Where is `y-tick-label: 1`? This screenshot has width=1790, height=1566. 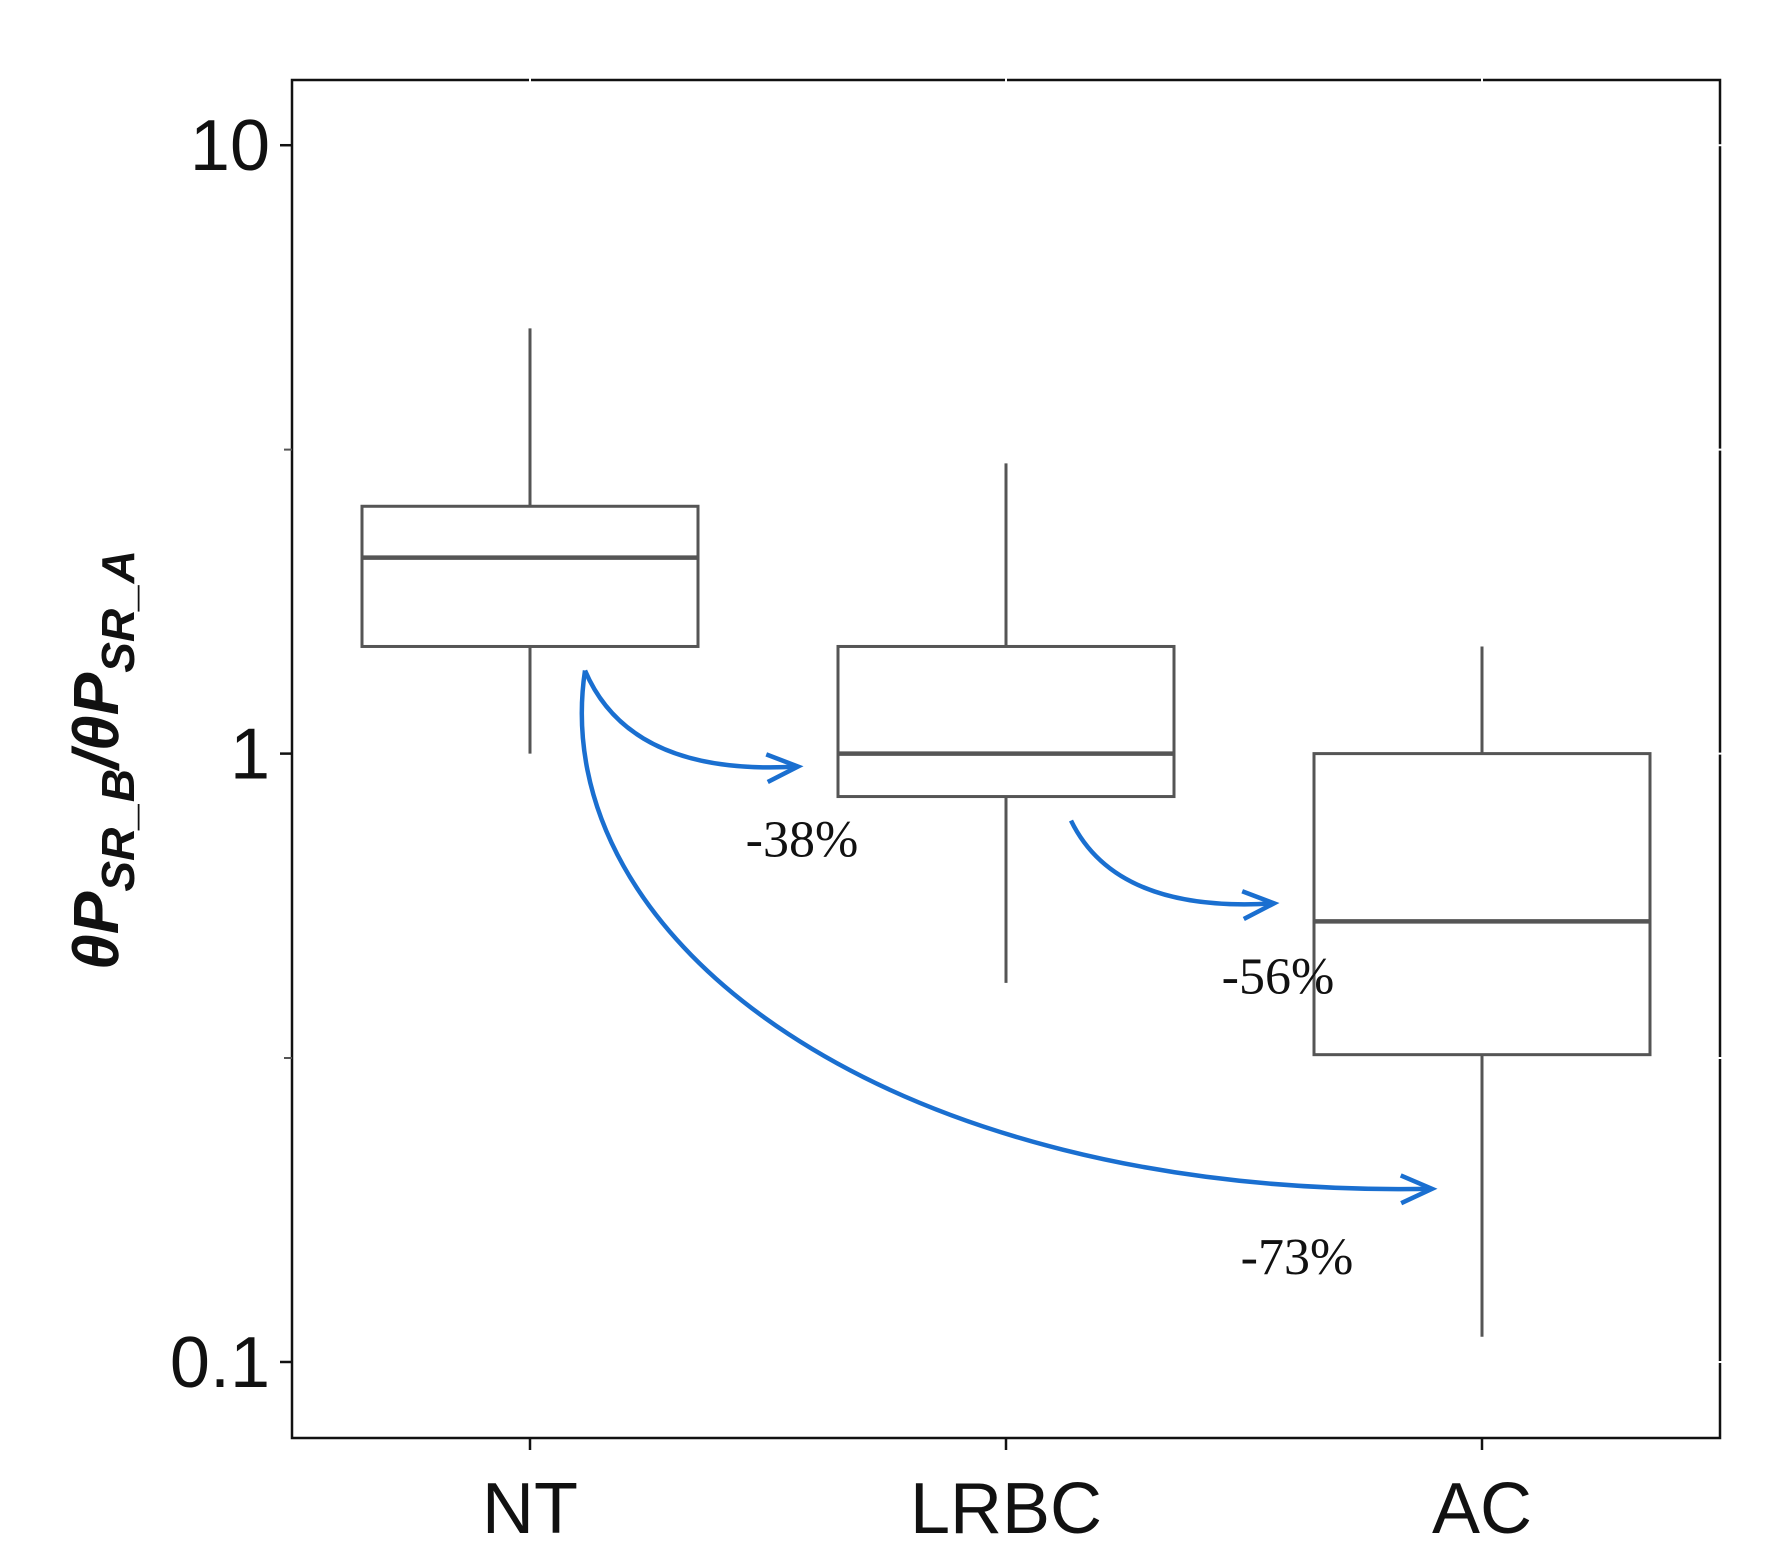 y-tick-label: 1 is located at coordinates (250, 755).